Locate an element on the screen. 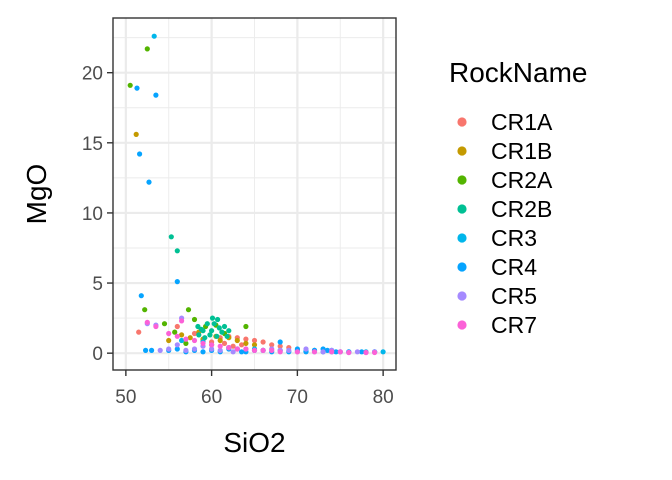  legend-key-cr7 is located at coordinates (462, 325).